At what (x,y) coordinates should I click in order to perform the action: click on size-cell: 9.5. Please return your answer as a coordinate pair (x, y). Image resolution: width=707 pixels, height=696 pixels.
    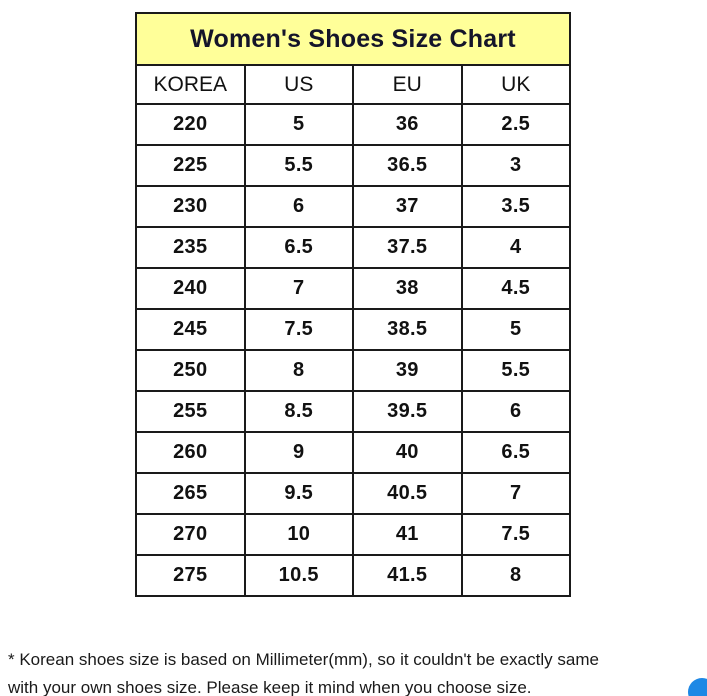
    Looking at the image, I should click on (298, 493).